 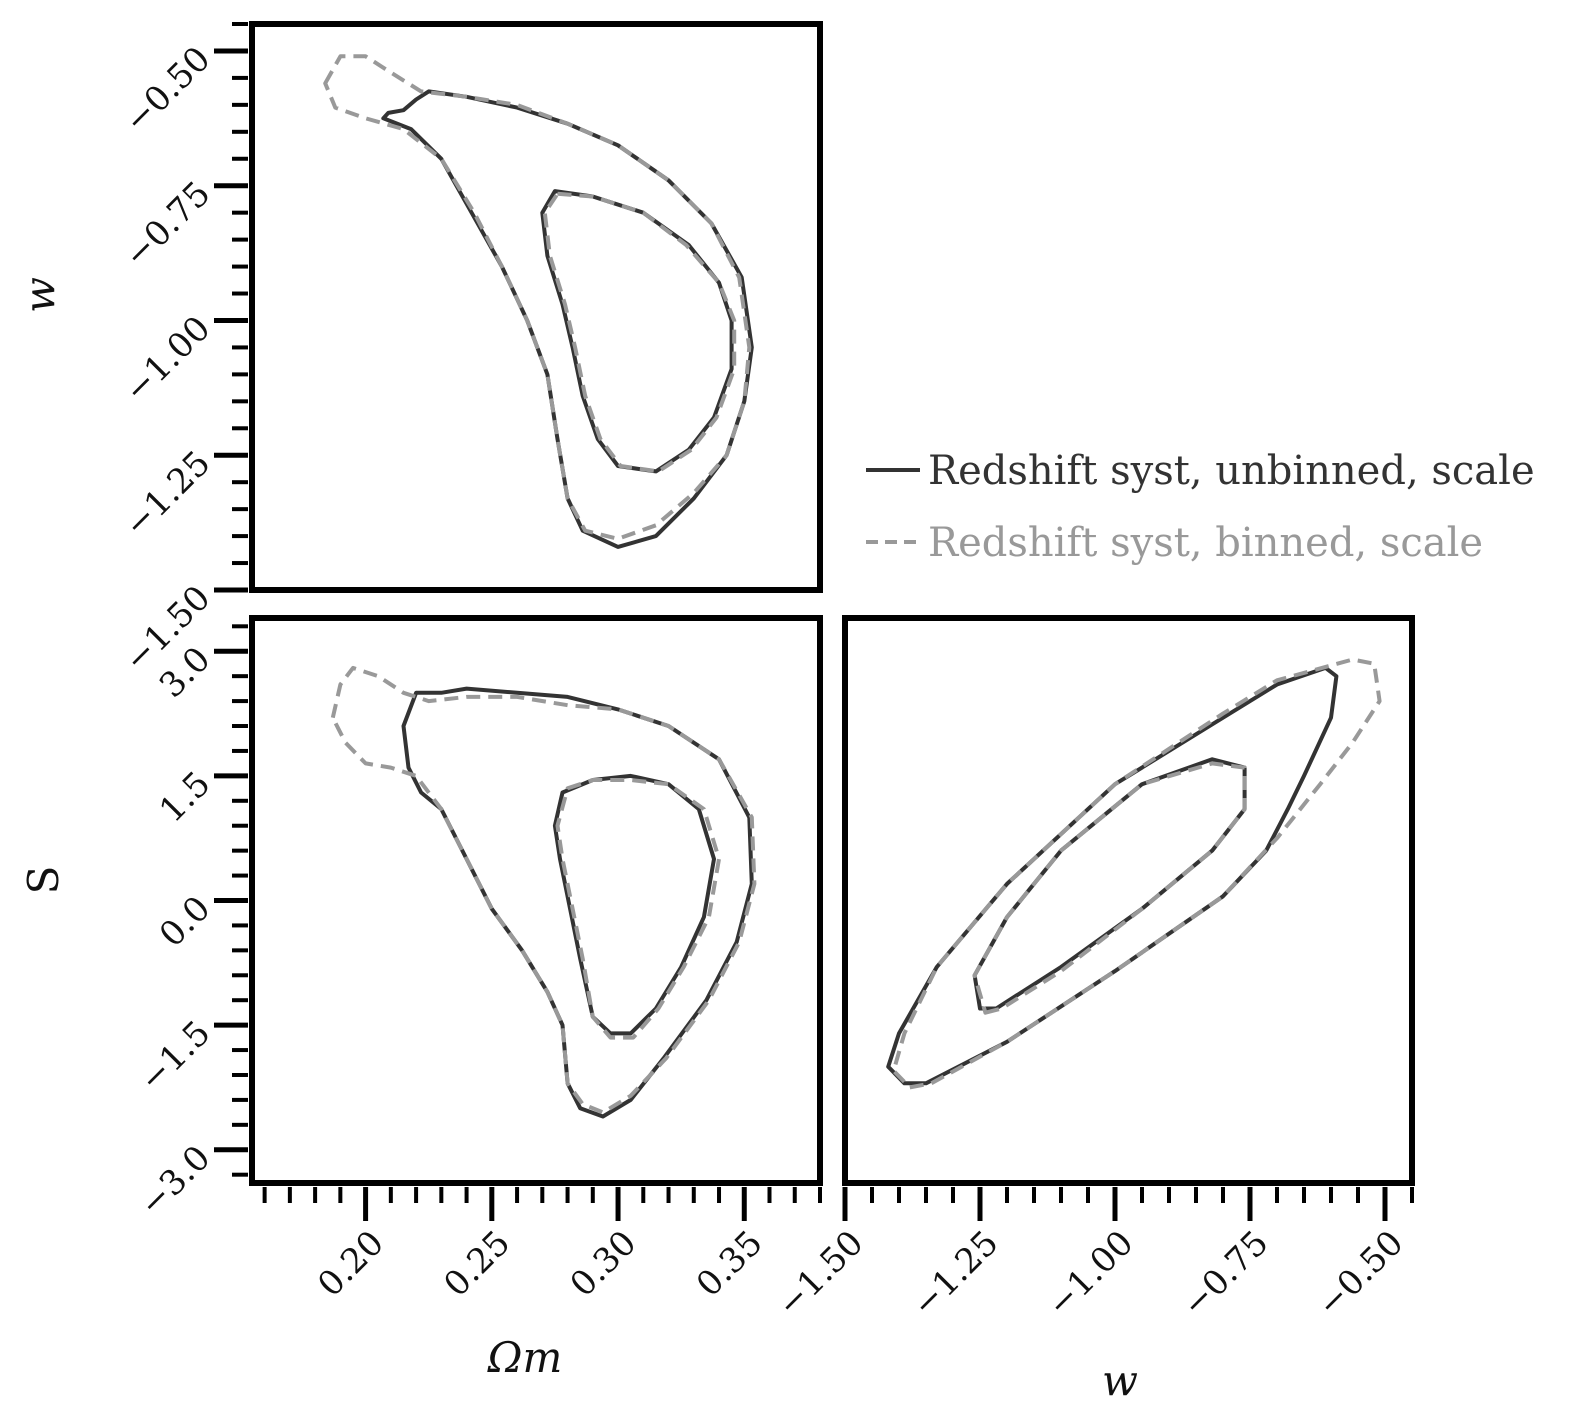 What do you see at coordinates (167, 90) in the screenshot?
I see `y-tick-label: −0.50` at bounding box center [167, 90].